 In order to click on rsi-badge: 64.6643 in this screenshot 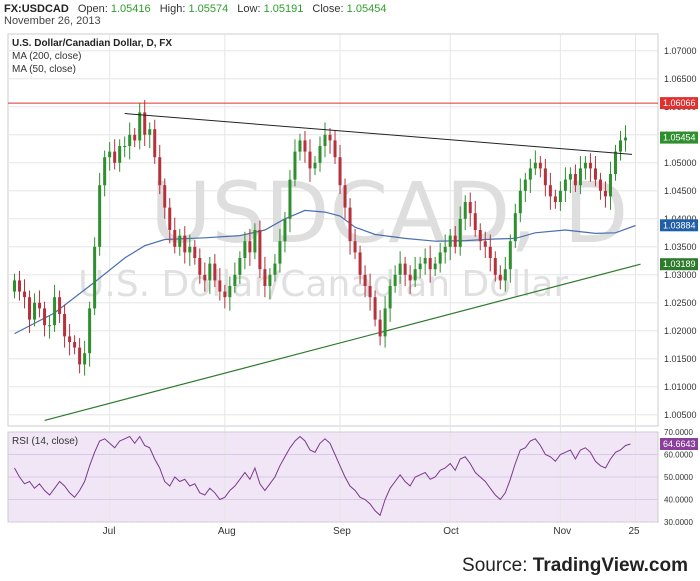, I will do `click(679, 444)`.